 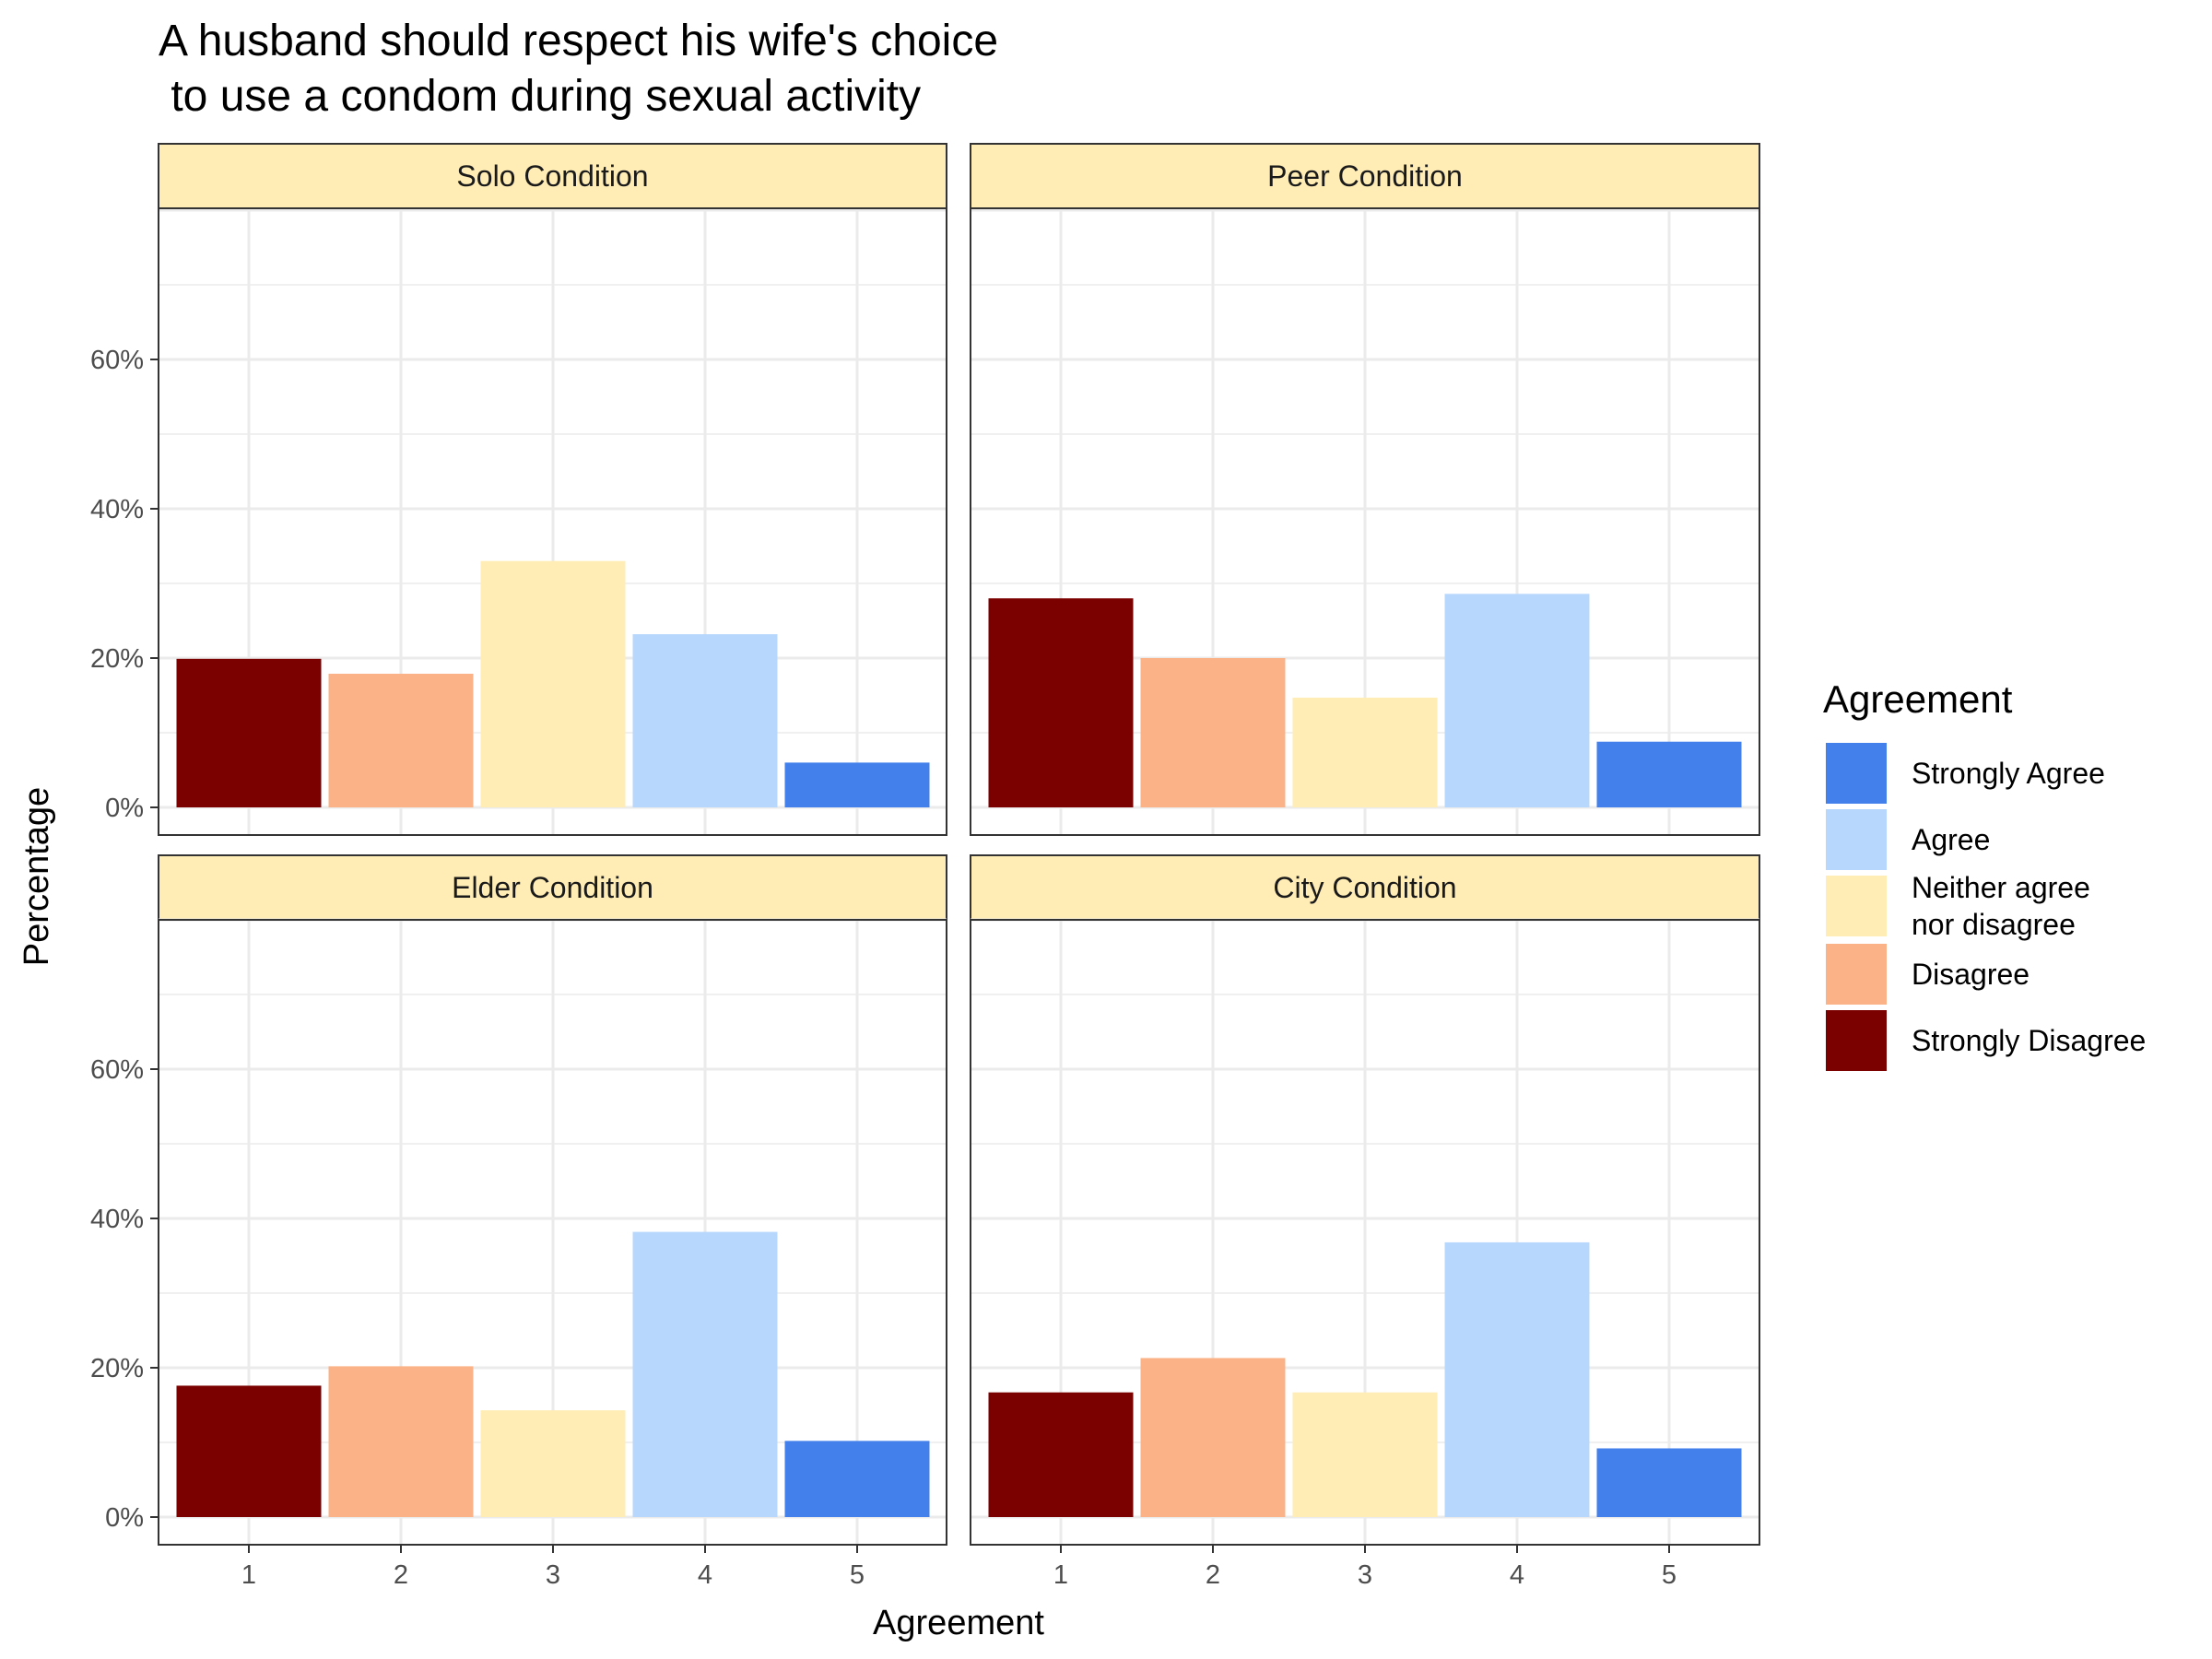 I want to click on facet-strip-label: Peer Condition, so click(x=1365, y=176).